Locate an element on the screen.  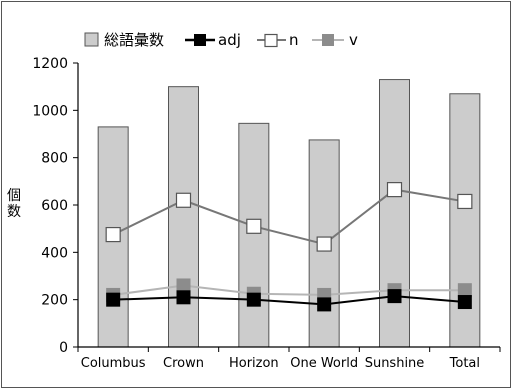
point-n-sunshine is located at coordinates (394, 190).